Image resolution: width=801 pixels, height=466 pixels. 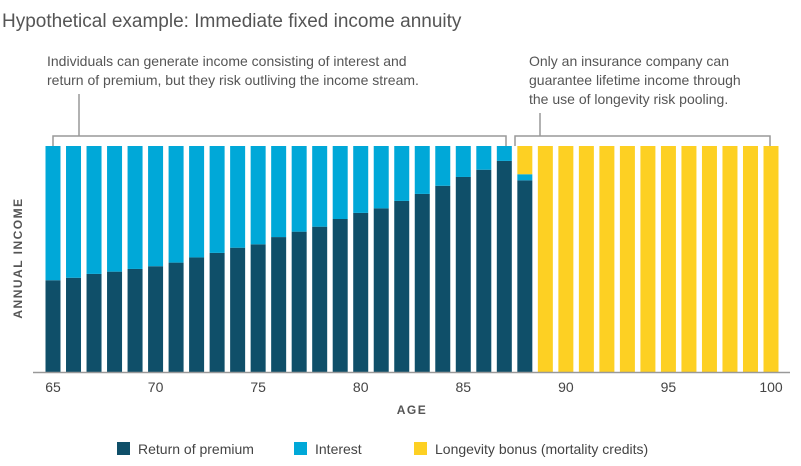 What do you see at coordinates (628, 99) in the screenshot?
I see `annotation-right-line-3: the use of longevity risk pooling.` at bounding box center [628, 99].